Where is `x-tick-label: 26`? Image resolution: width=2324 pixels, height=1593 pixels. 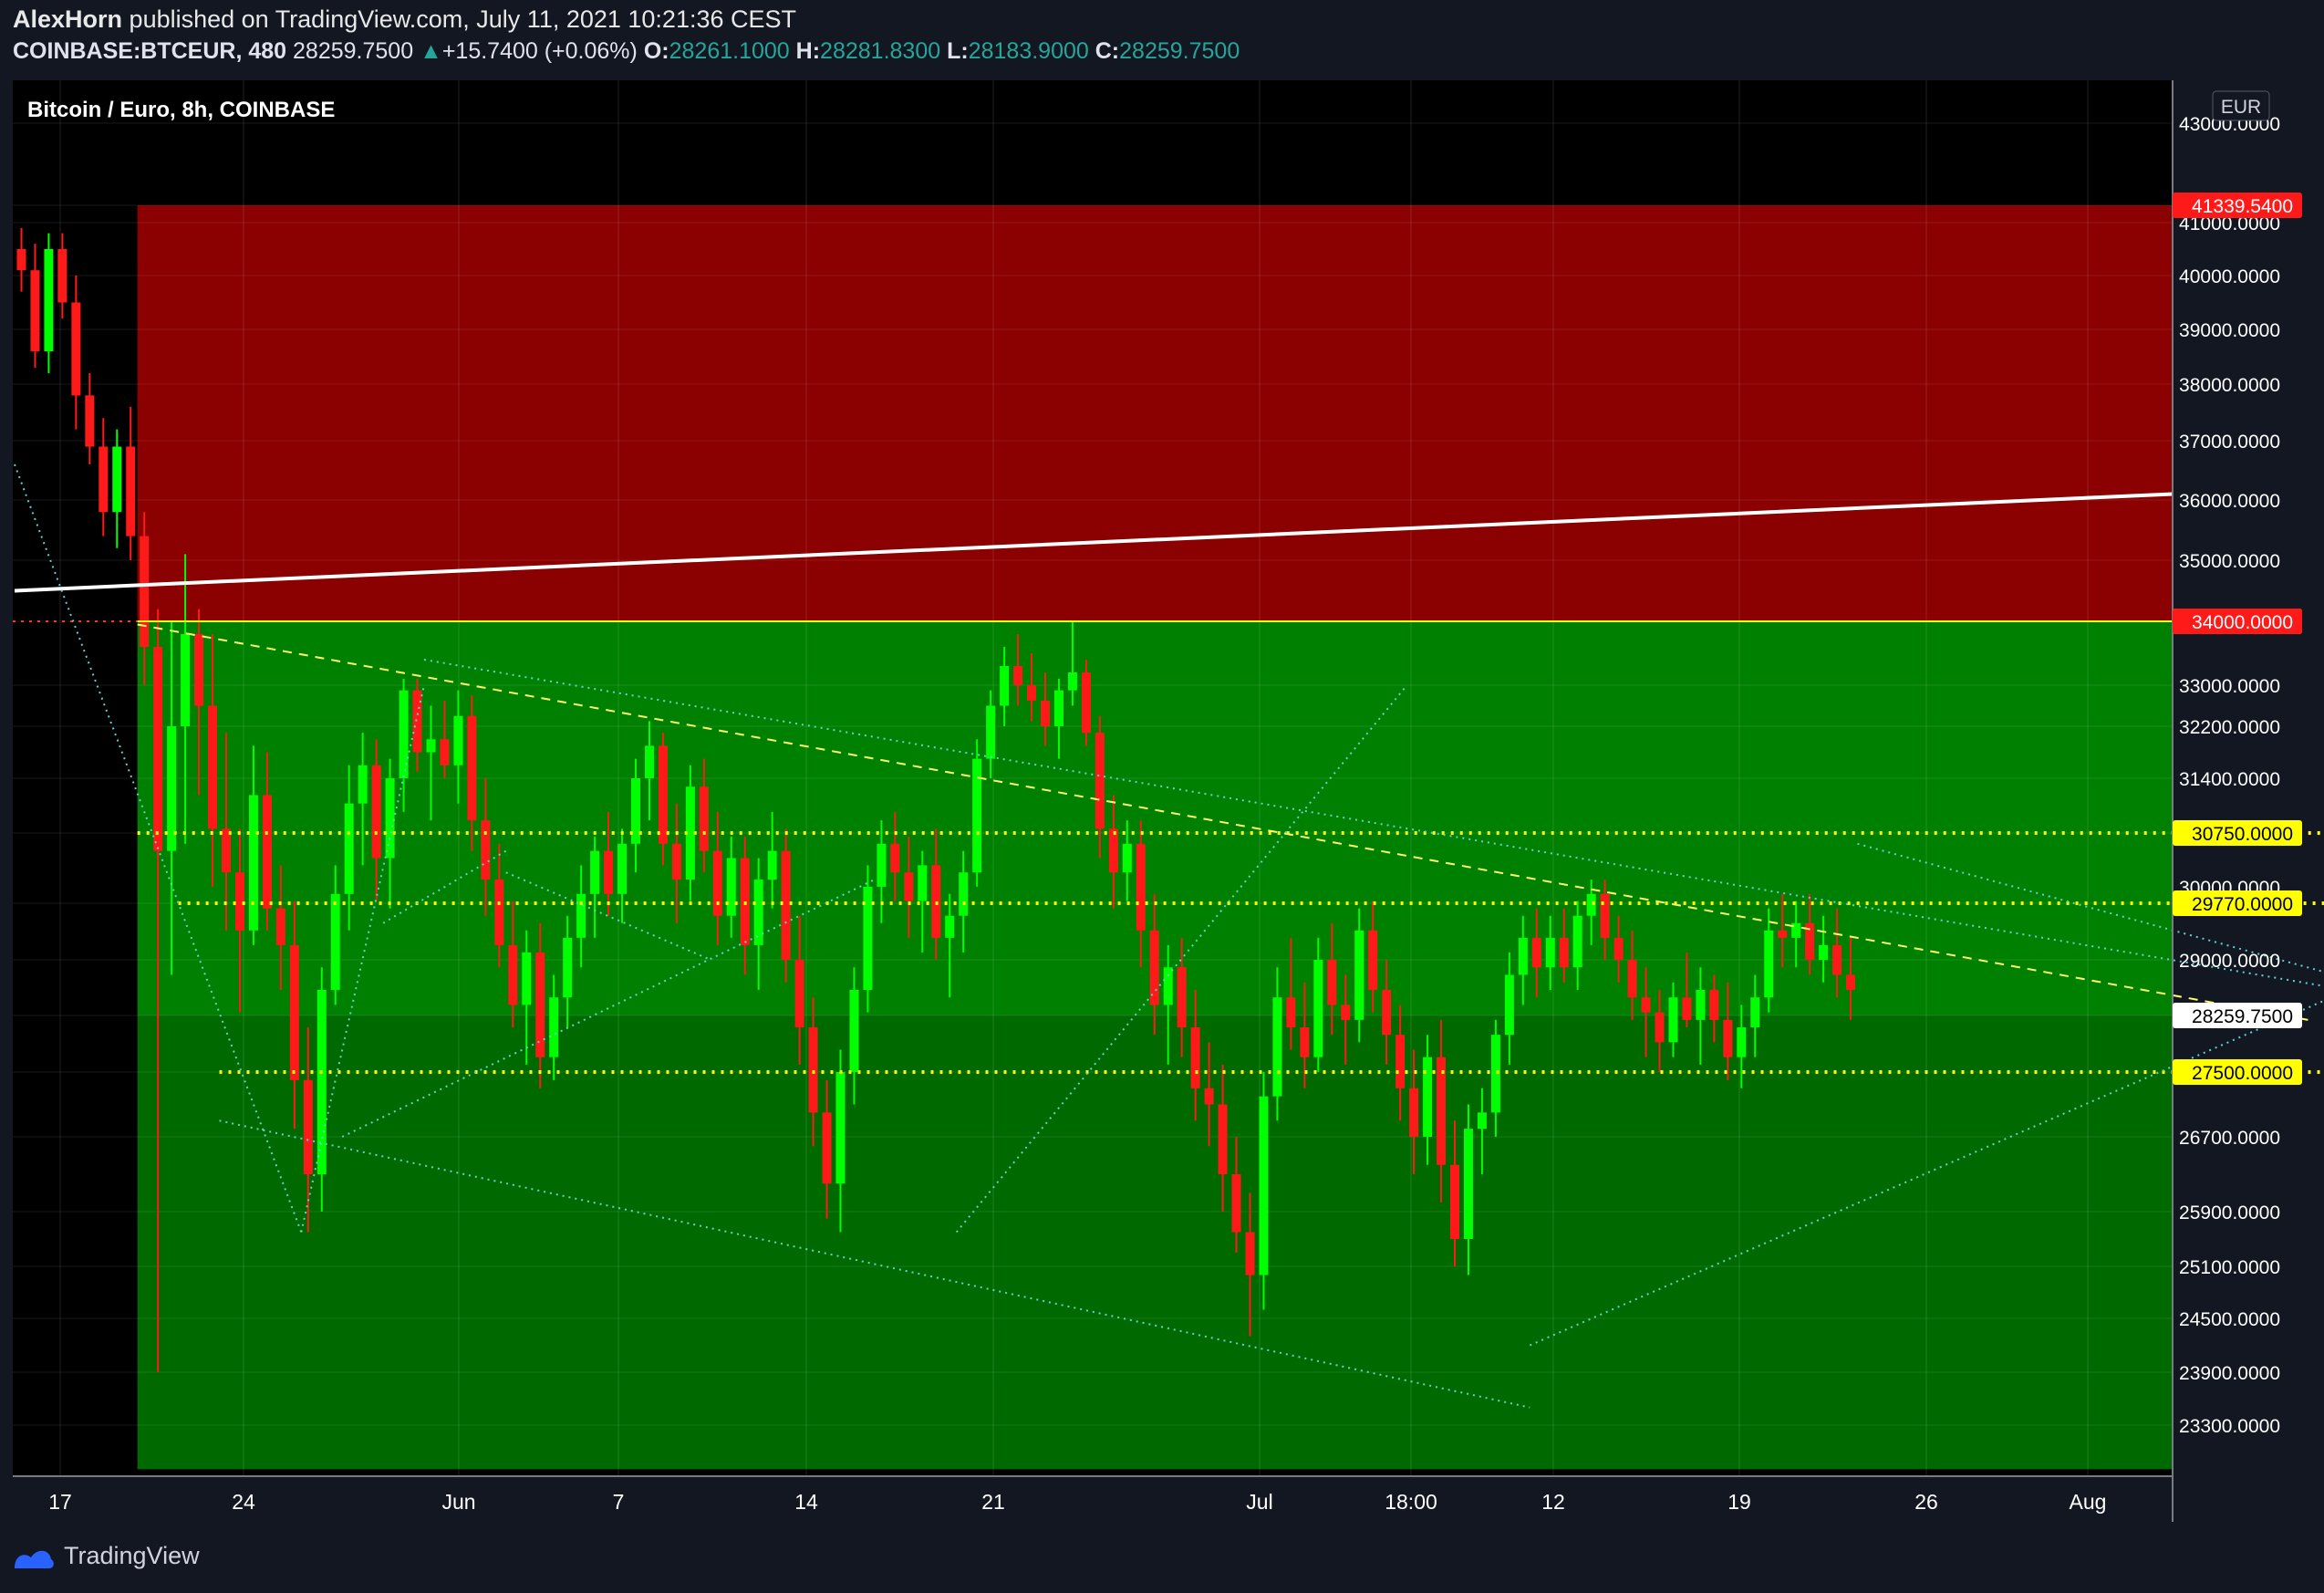
x-tick-label: 26 is located at coordinates (1926, 1502).